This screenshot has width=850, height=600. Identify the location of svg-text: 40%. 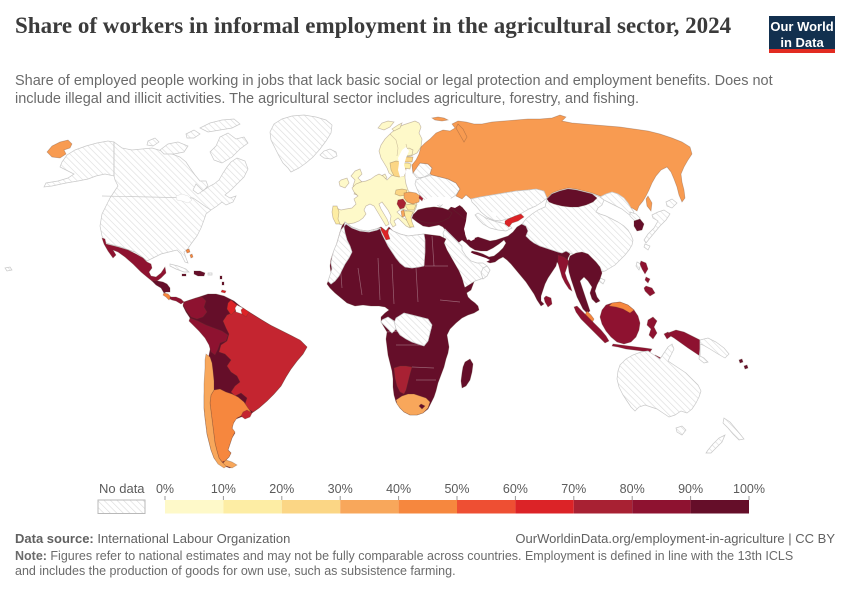
(398, 489).